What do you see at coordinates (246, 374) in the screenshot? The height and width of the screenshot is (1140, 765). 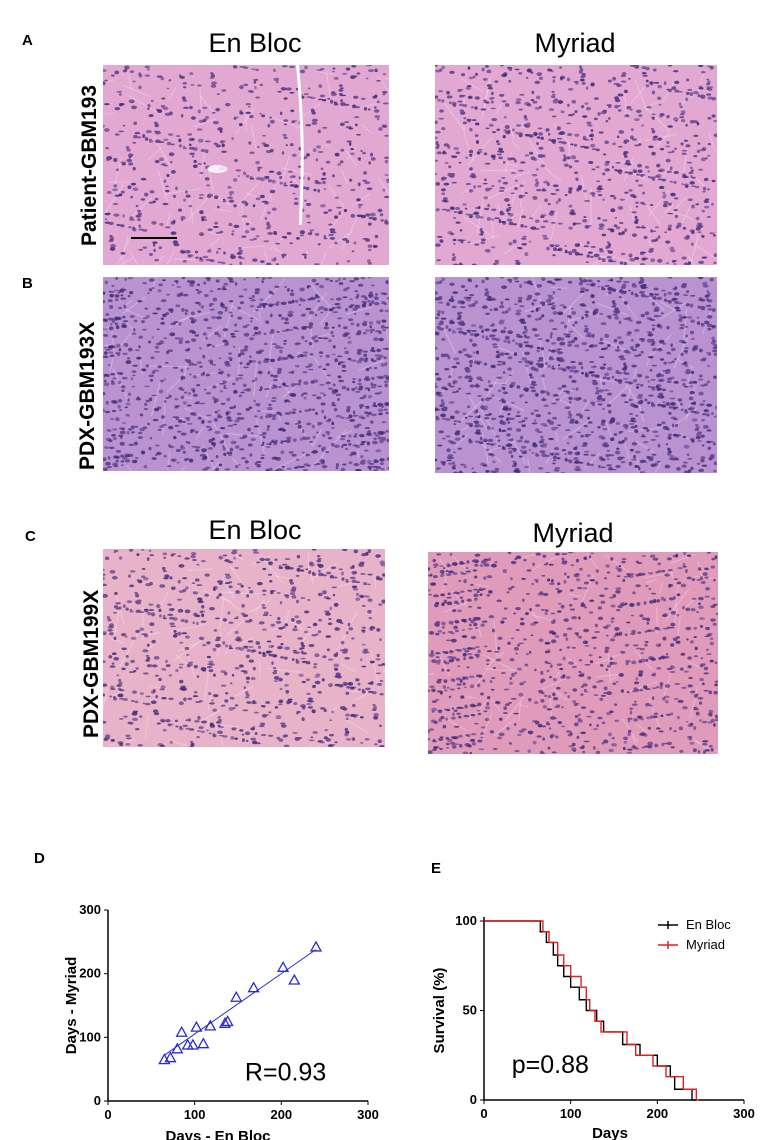 I see `micrograph-pdx193-en-bloc` at bounding box center [246, 374].